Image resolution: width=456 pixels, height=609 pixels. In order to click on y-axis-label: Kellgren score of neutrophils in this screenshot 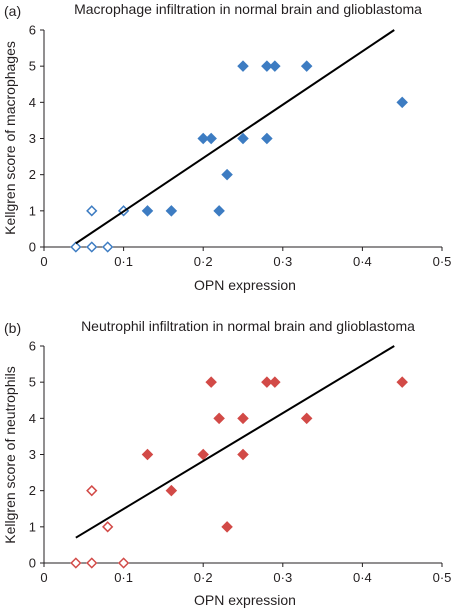, I will do `click(10, 454)`.